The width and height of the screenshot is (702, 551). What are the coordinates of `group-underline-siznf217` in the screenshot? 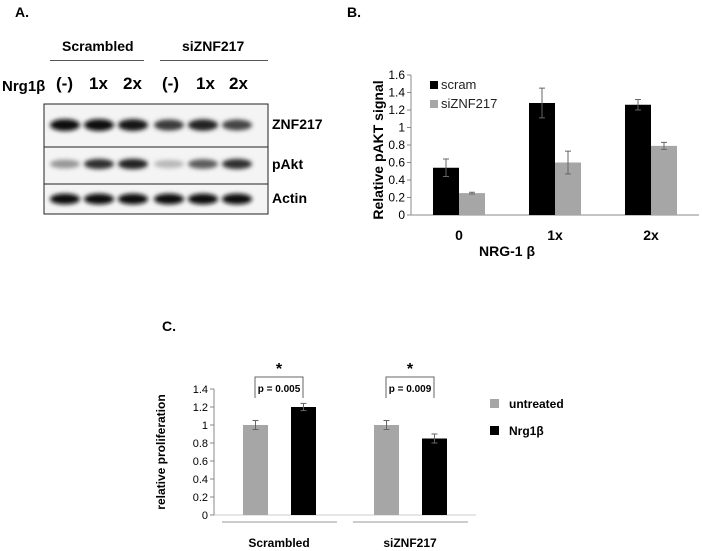 It's located at (214, 60).